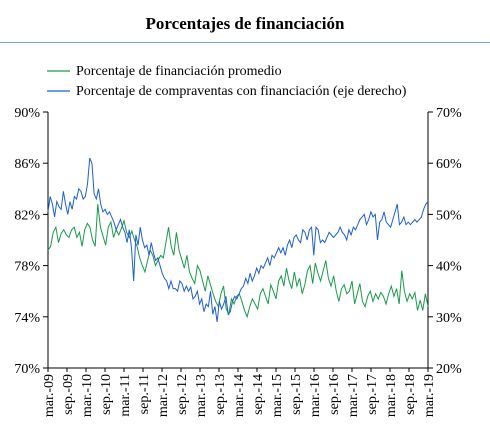 The width and height of the screenshot is (490, 445). I want to click on x-tick-label-sep-12: sep.-12, so click(182, 394).